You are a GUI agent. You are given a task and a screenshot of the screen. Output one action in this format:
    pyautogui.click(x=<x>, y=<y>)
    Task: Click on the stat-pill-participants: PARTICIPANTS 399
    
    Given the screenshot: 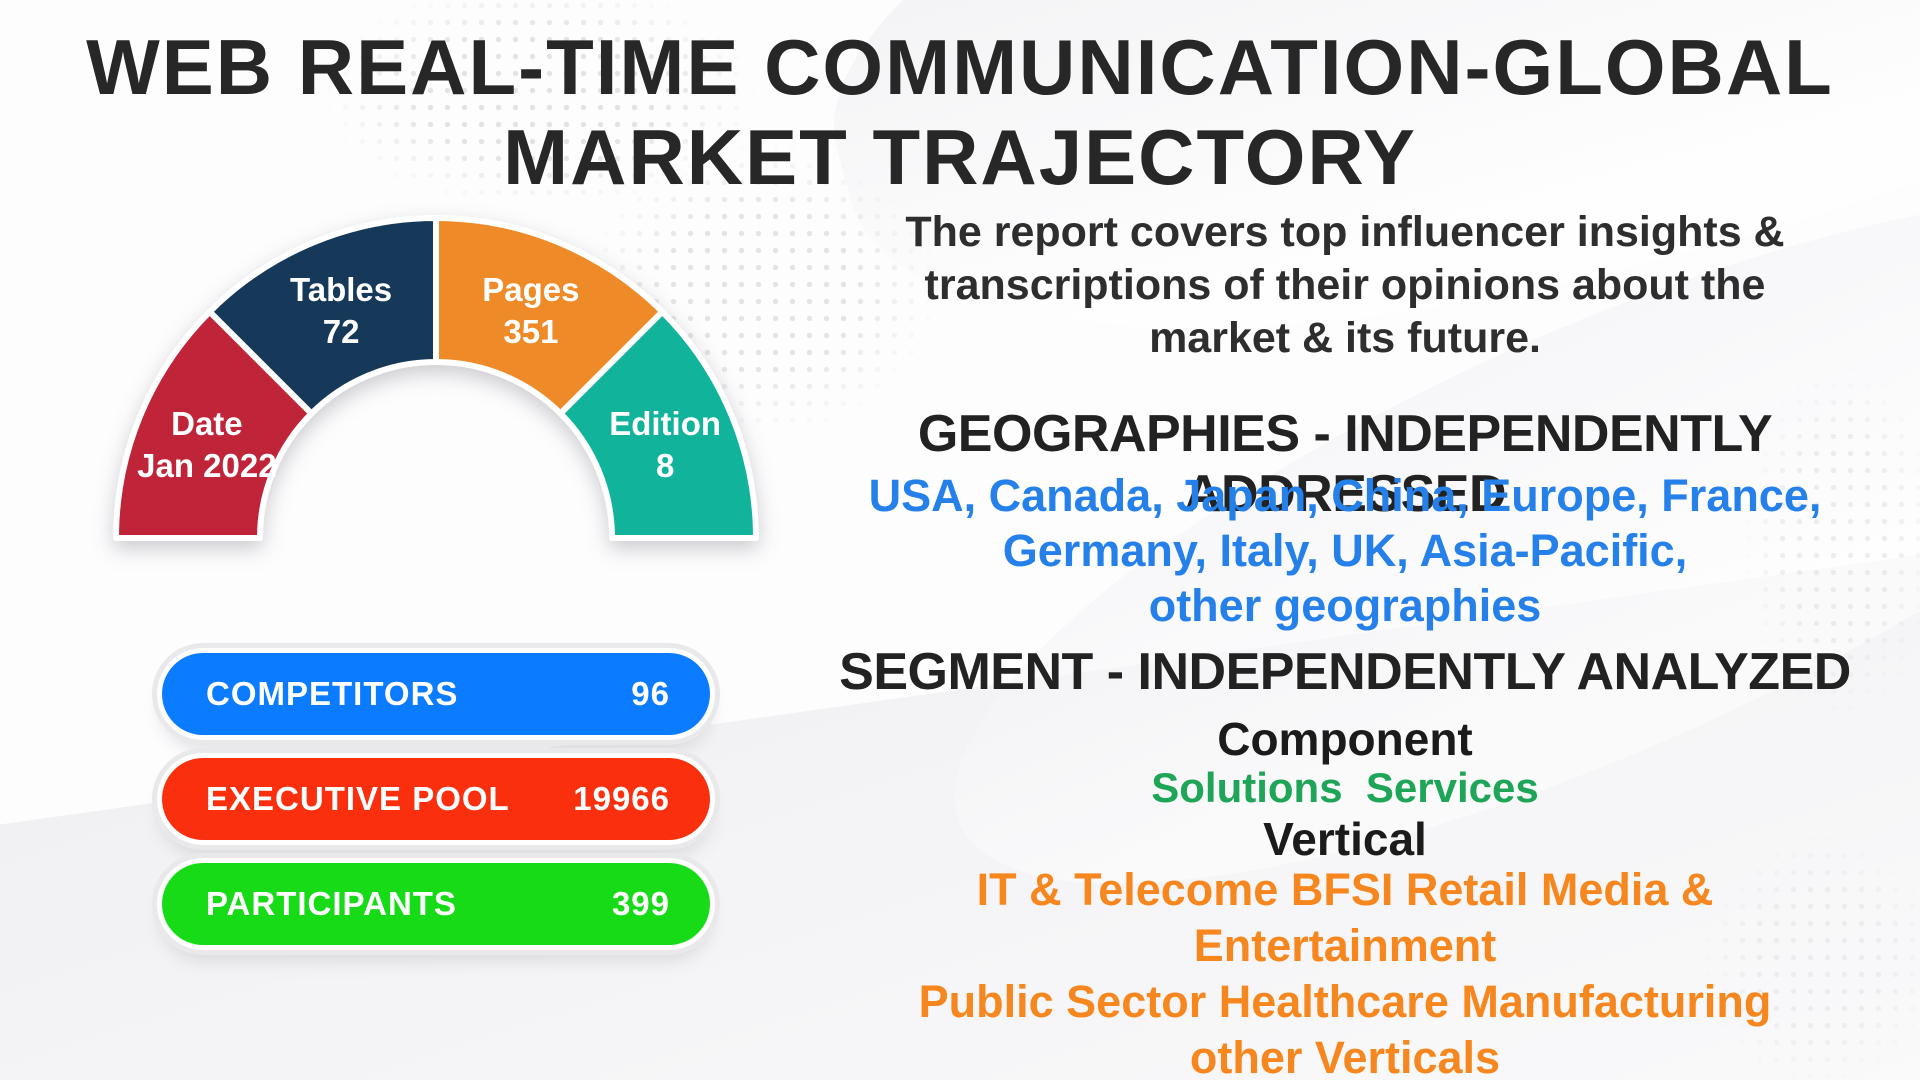 What is the action you would take?
    pyautogui.click(x=436, y=904)
    